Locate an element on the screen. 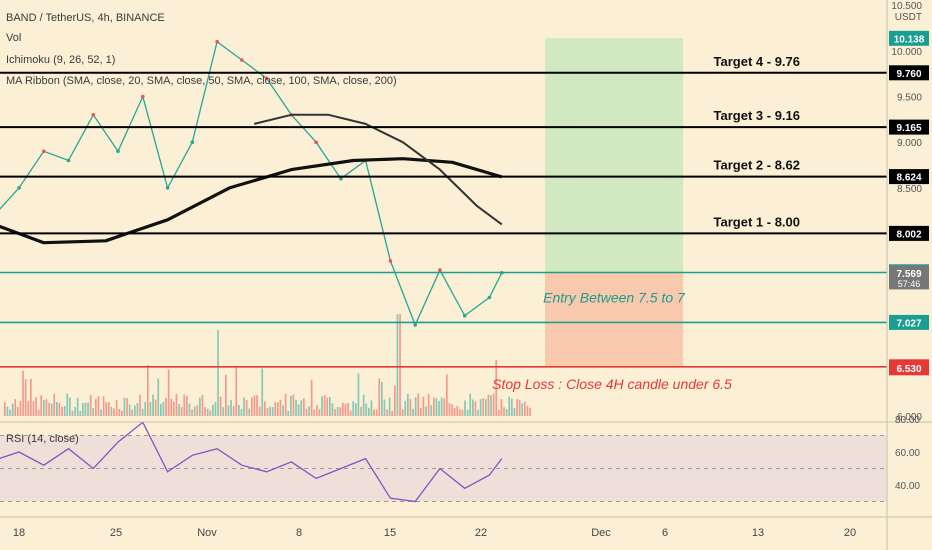  time-tick-label: 13 is located at coordinates (758, 533).